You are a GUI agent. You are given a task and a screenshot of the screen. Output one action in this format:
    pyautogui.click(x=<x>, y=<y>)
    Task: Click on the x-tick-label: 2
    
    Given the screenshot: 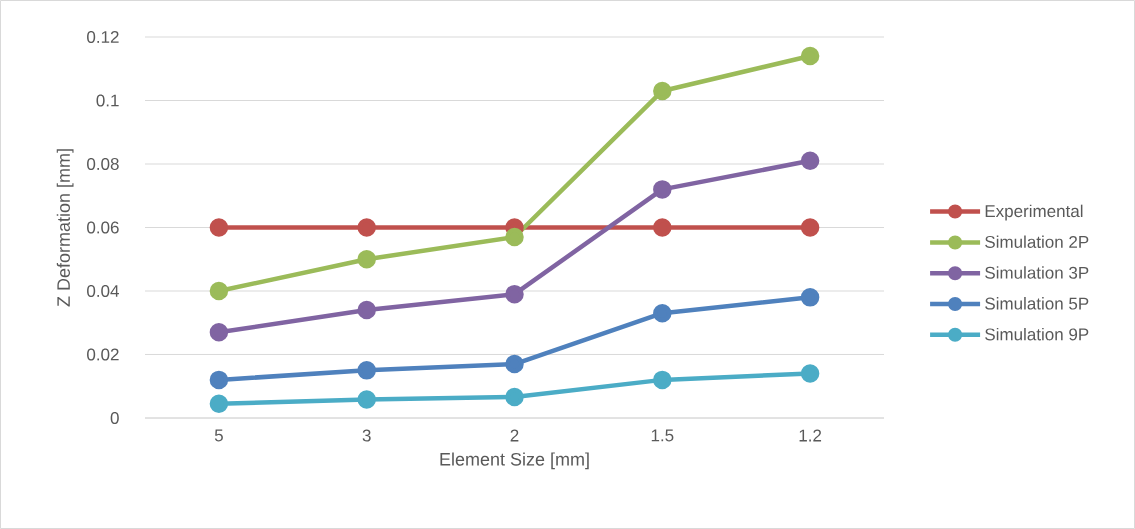 What is the action you would take?
    pyautogui.click(x=514, y=435)
    